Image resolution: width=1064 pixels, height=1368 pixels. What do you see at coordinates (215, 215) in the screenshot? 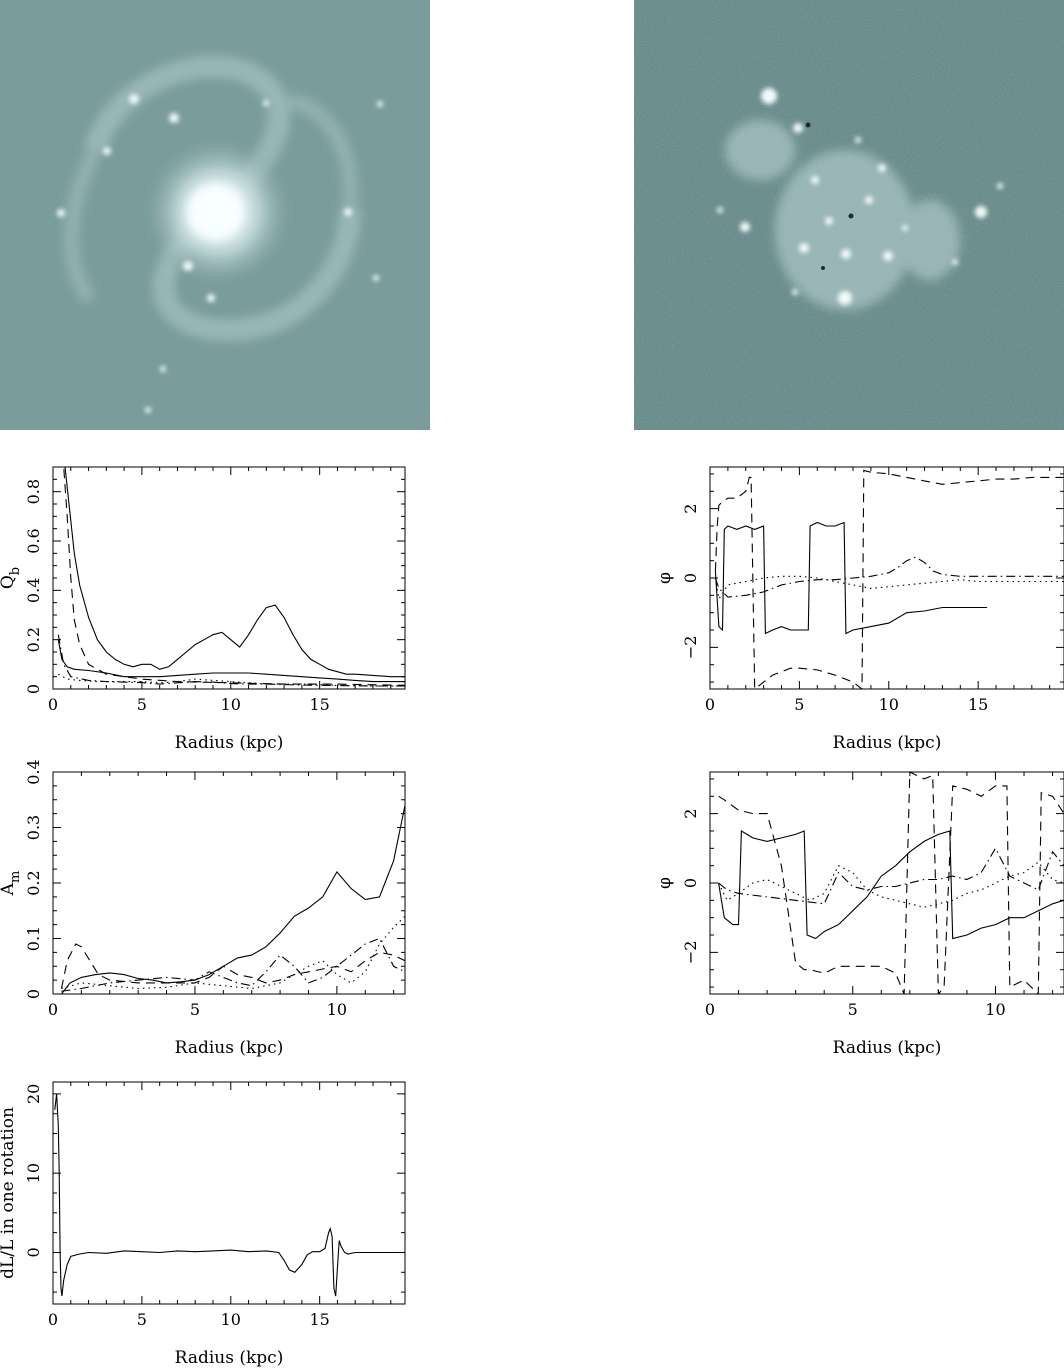
I see `galaxy-image` at bounding box center [215, 215].